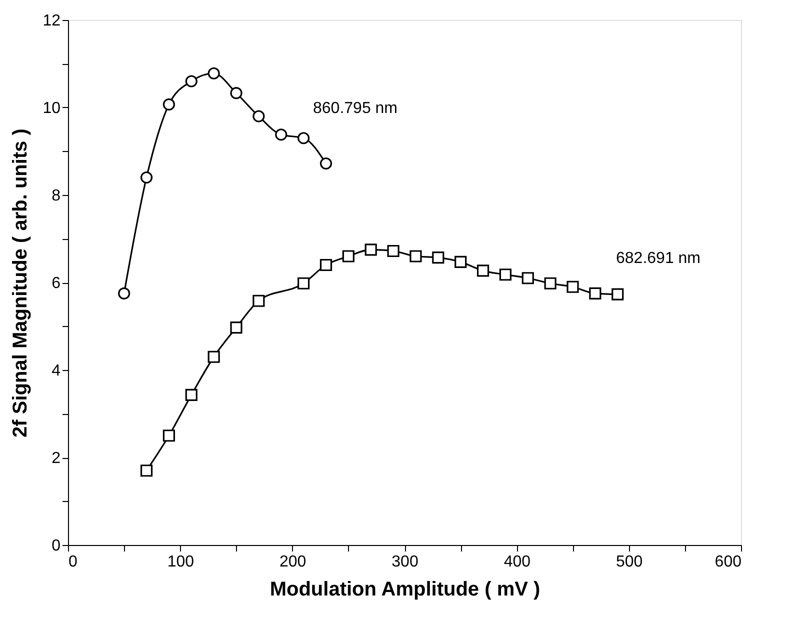 The height and width of the screenshot is (619, 807). Describe the element at coordinates (405, 562) in the screenshot. I see `x-tick-label: 300` at that location.